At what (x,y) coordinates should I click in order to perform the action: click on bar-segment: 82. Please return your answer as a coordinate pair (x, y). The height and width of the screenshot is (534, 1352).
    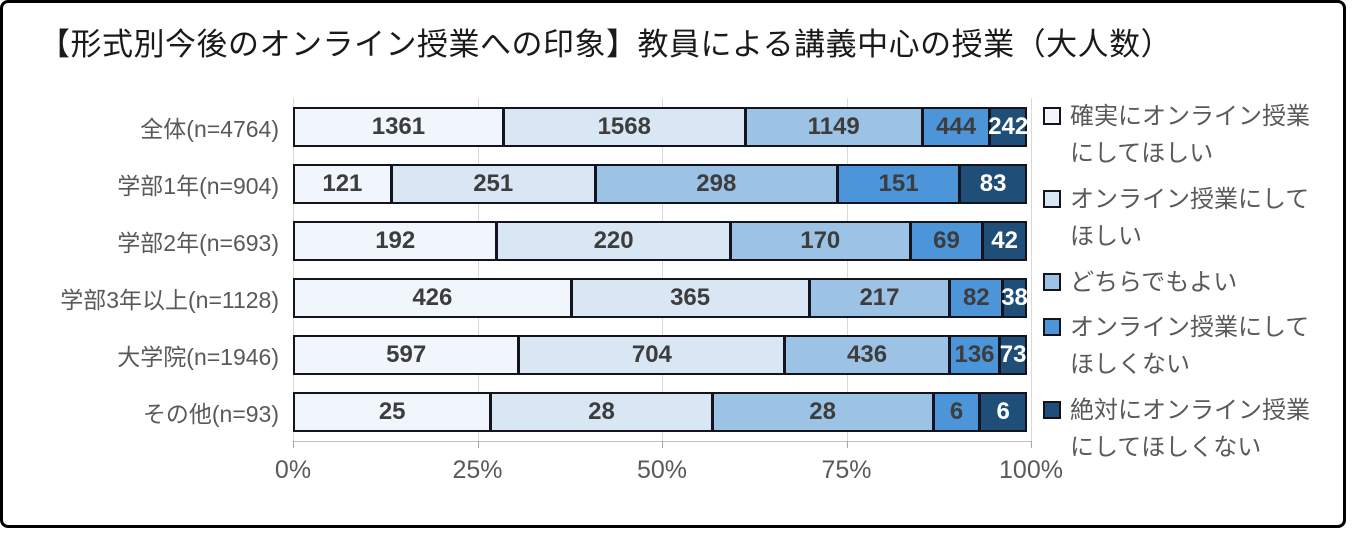
    Looking at the image, I should click on (976, 298).